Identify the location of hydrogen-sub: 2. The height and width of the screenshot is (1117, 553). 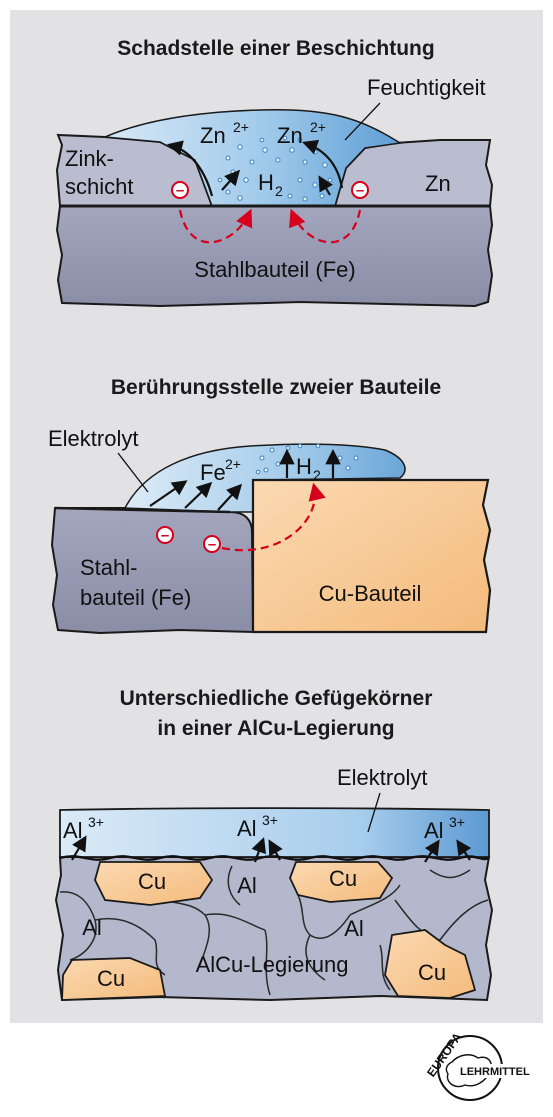
(279, 191).